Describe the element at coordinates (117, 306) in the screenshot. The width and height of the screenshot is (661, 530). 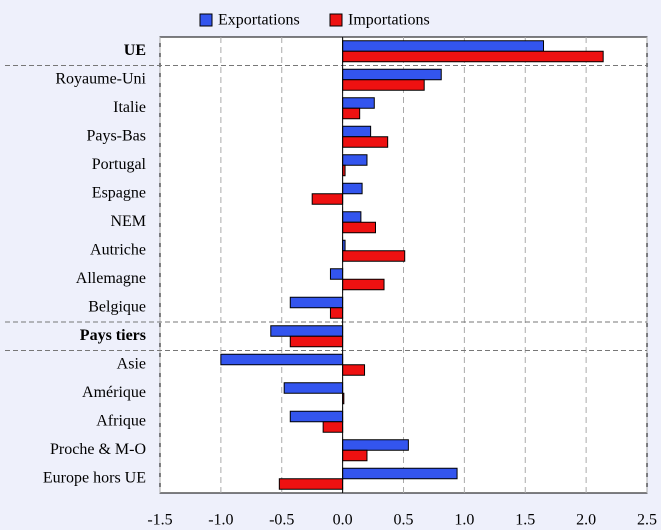
I see `y-tick-label: Belgique` at that location.